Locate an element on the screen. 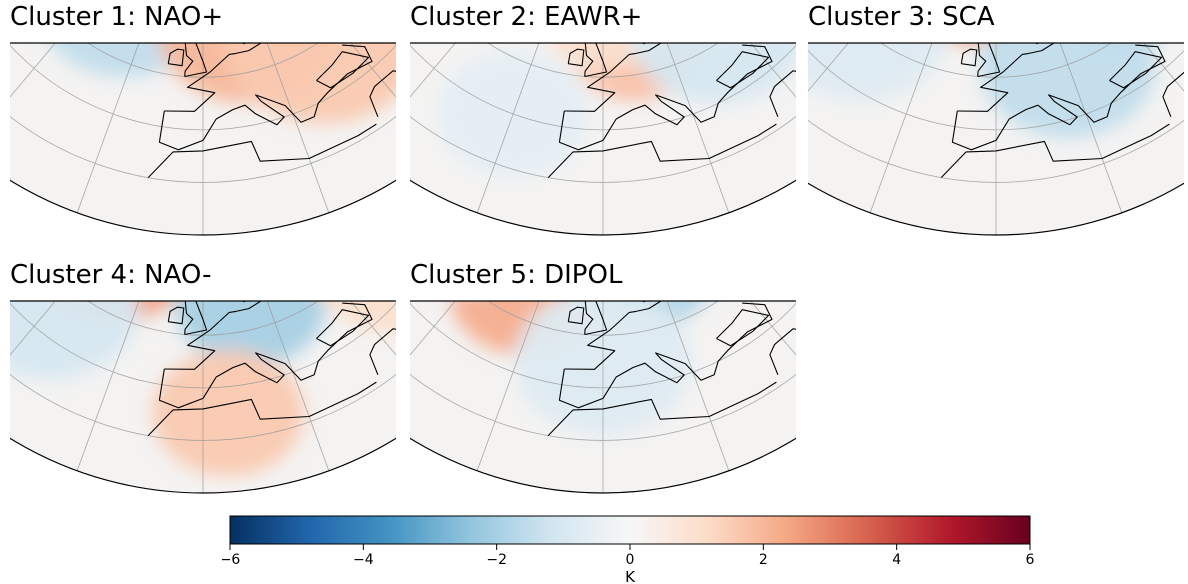 This screenshot has height=584, width=1188. colorbar-tick-label: −2 is located at coordinates (496, 560).